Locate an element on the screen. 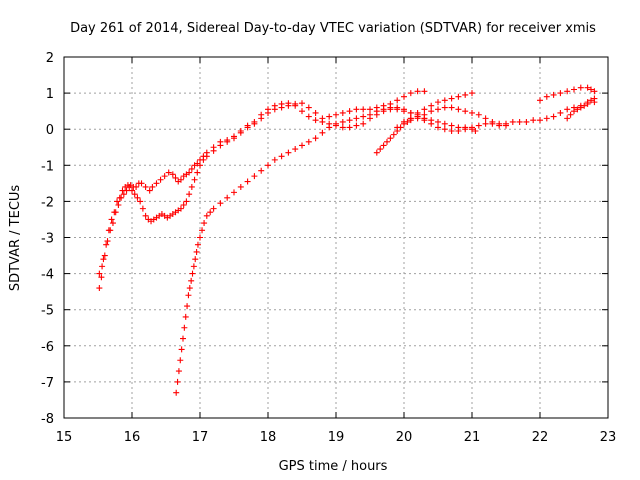 This screenshot has width=640, height=480. y-tick-label: -5 is located at coordinates (47, 311).